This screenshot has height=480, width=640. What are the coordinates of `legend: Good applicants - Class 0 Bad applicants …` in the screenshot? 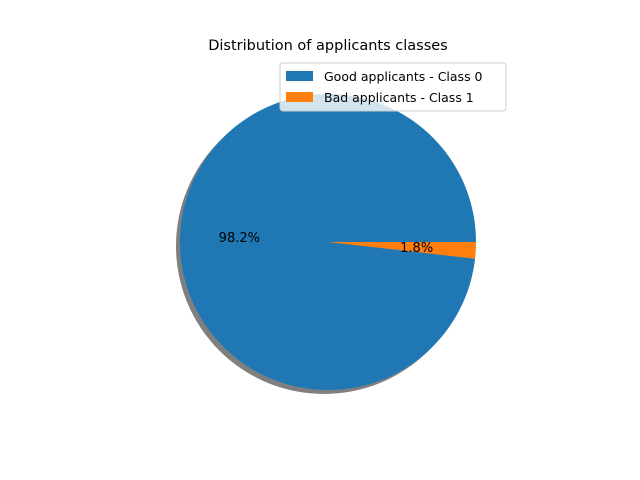 It's located at (393, 87).